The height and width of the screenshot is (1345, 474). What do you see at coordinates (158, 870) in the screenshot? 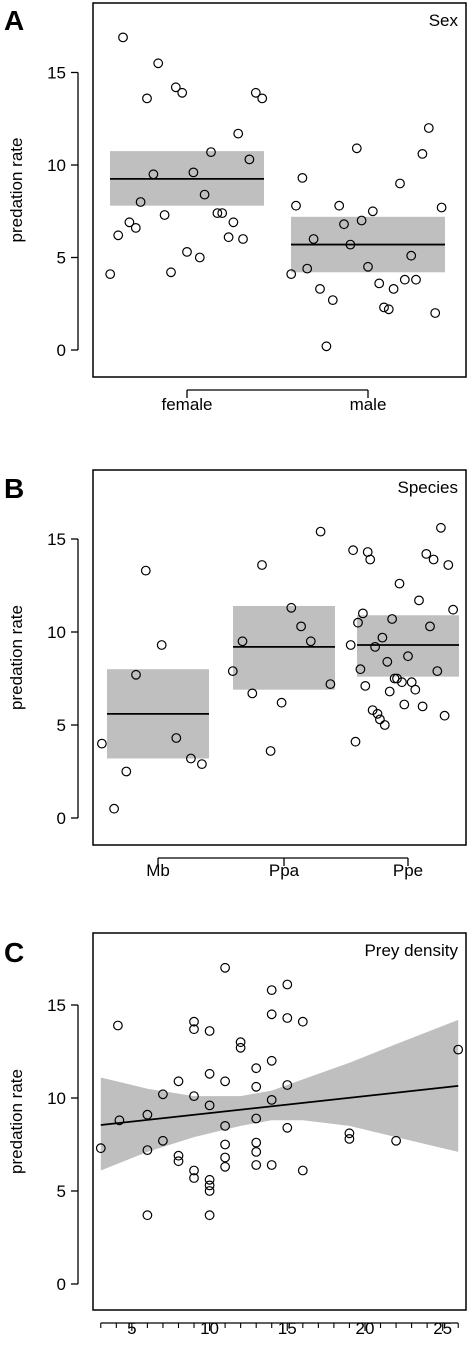
I see `x-tick-label: Mb` at bounding box center [158, 870].